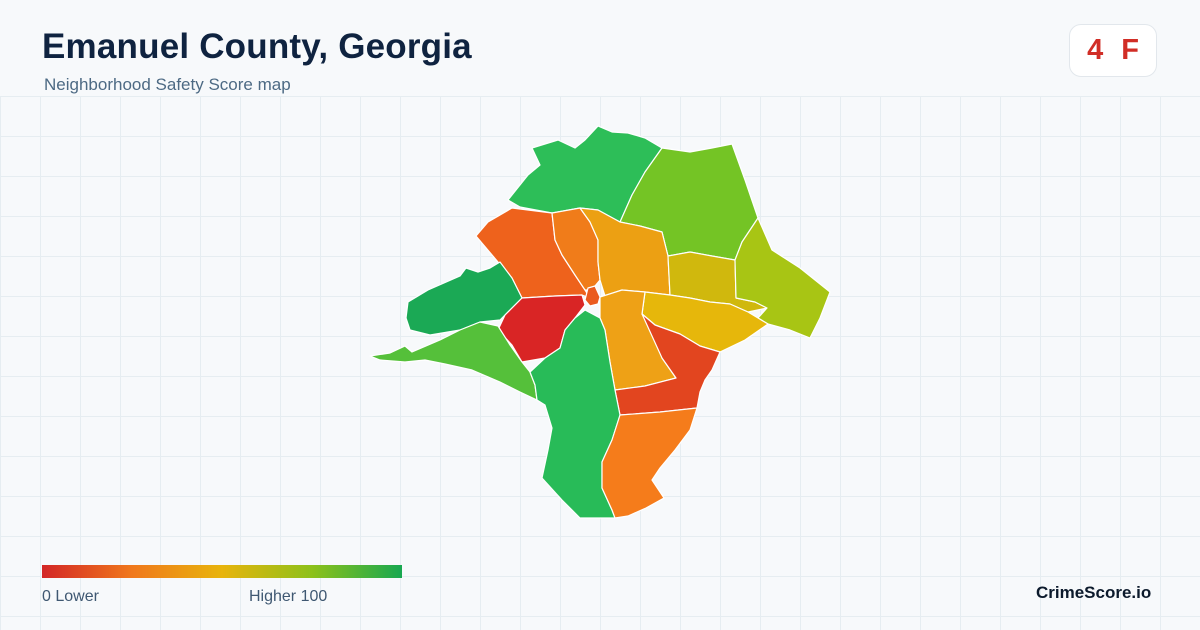 Image resolution: width=1200 pixels, height=630 pixels. Describe the element at coordinates (70, 596) in the screenshot. I see `legend-min-label: 0 Lower` at that location.